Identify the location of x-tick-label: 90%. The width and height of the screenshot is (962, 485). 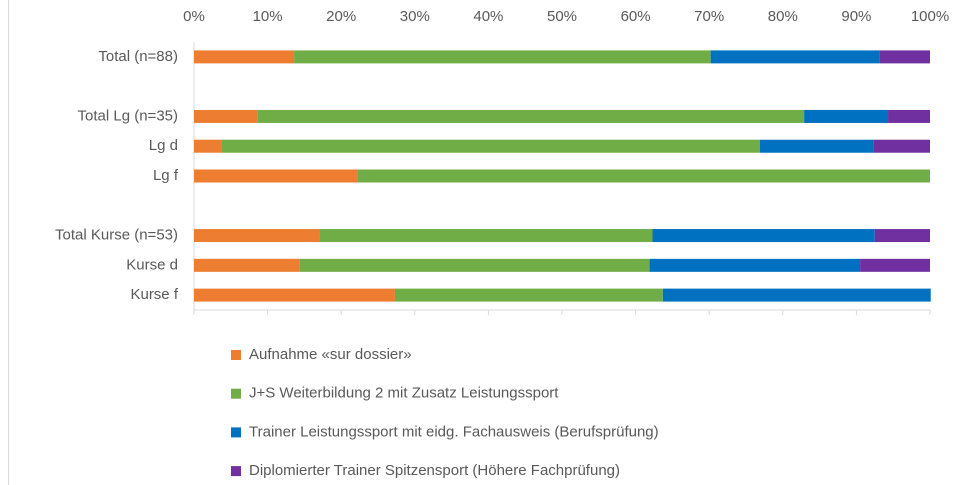
(856, 16).